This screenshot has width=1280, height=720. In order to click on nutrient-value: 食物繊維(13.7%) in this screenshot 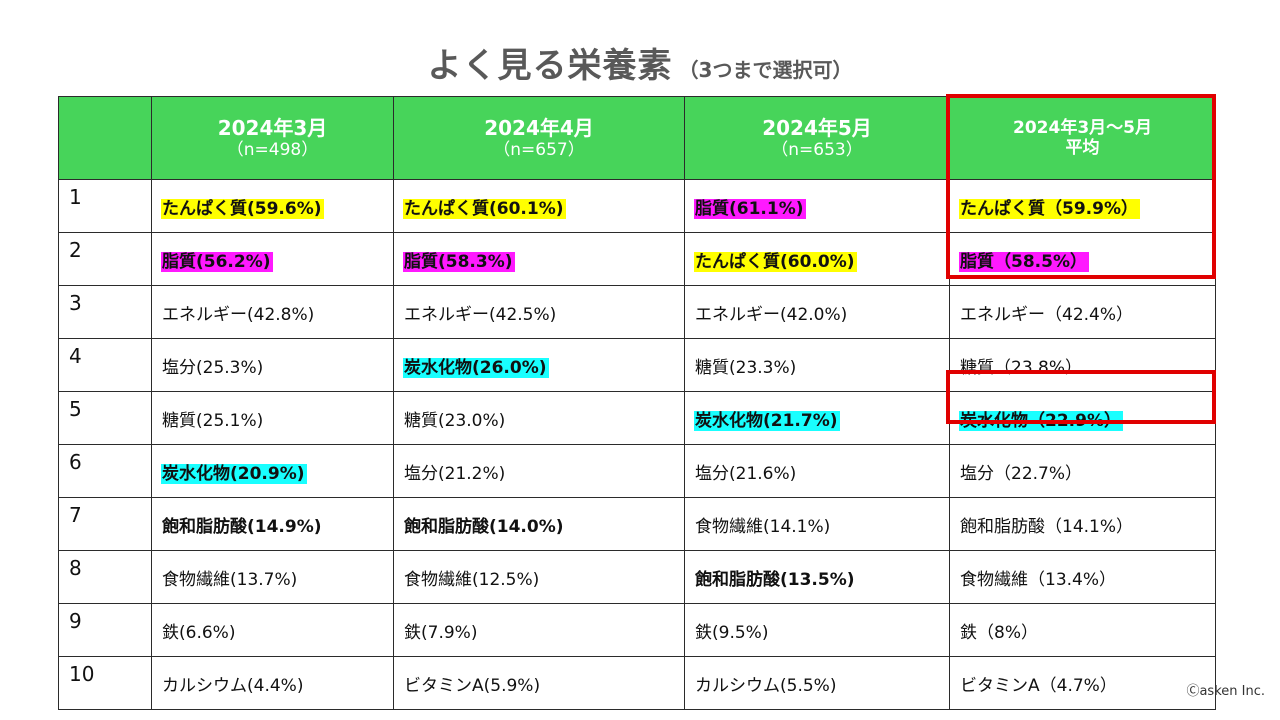, I will do `click(230, 579)`.